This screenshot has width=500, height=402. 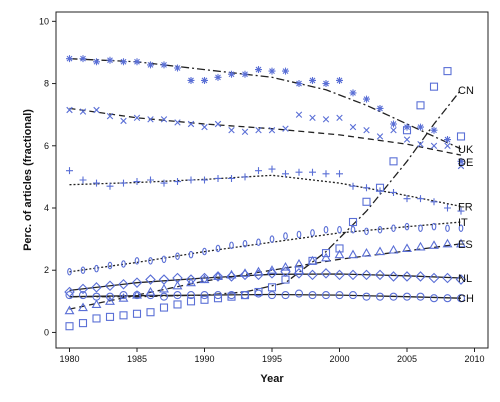 What do you see at coordinates (28, 180) in the screenshot?
I see `y-axis-title: Perc. of articles (fractional)` at bounding box center [28, 180].